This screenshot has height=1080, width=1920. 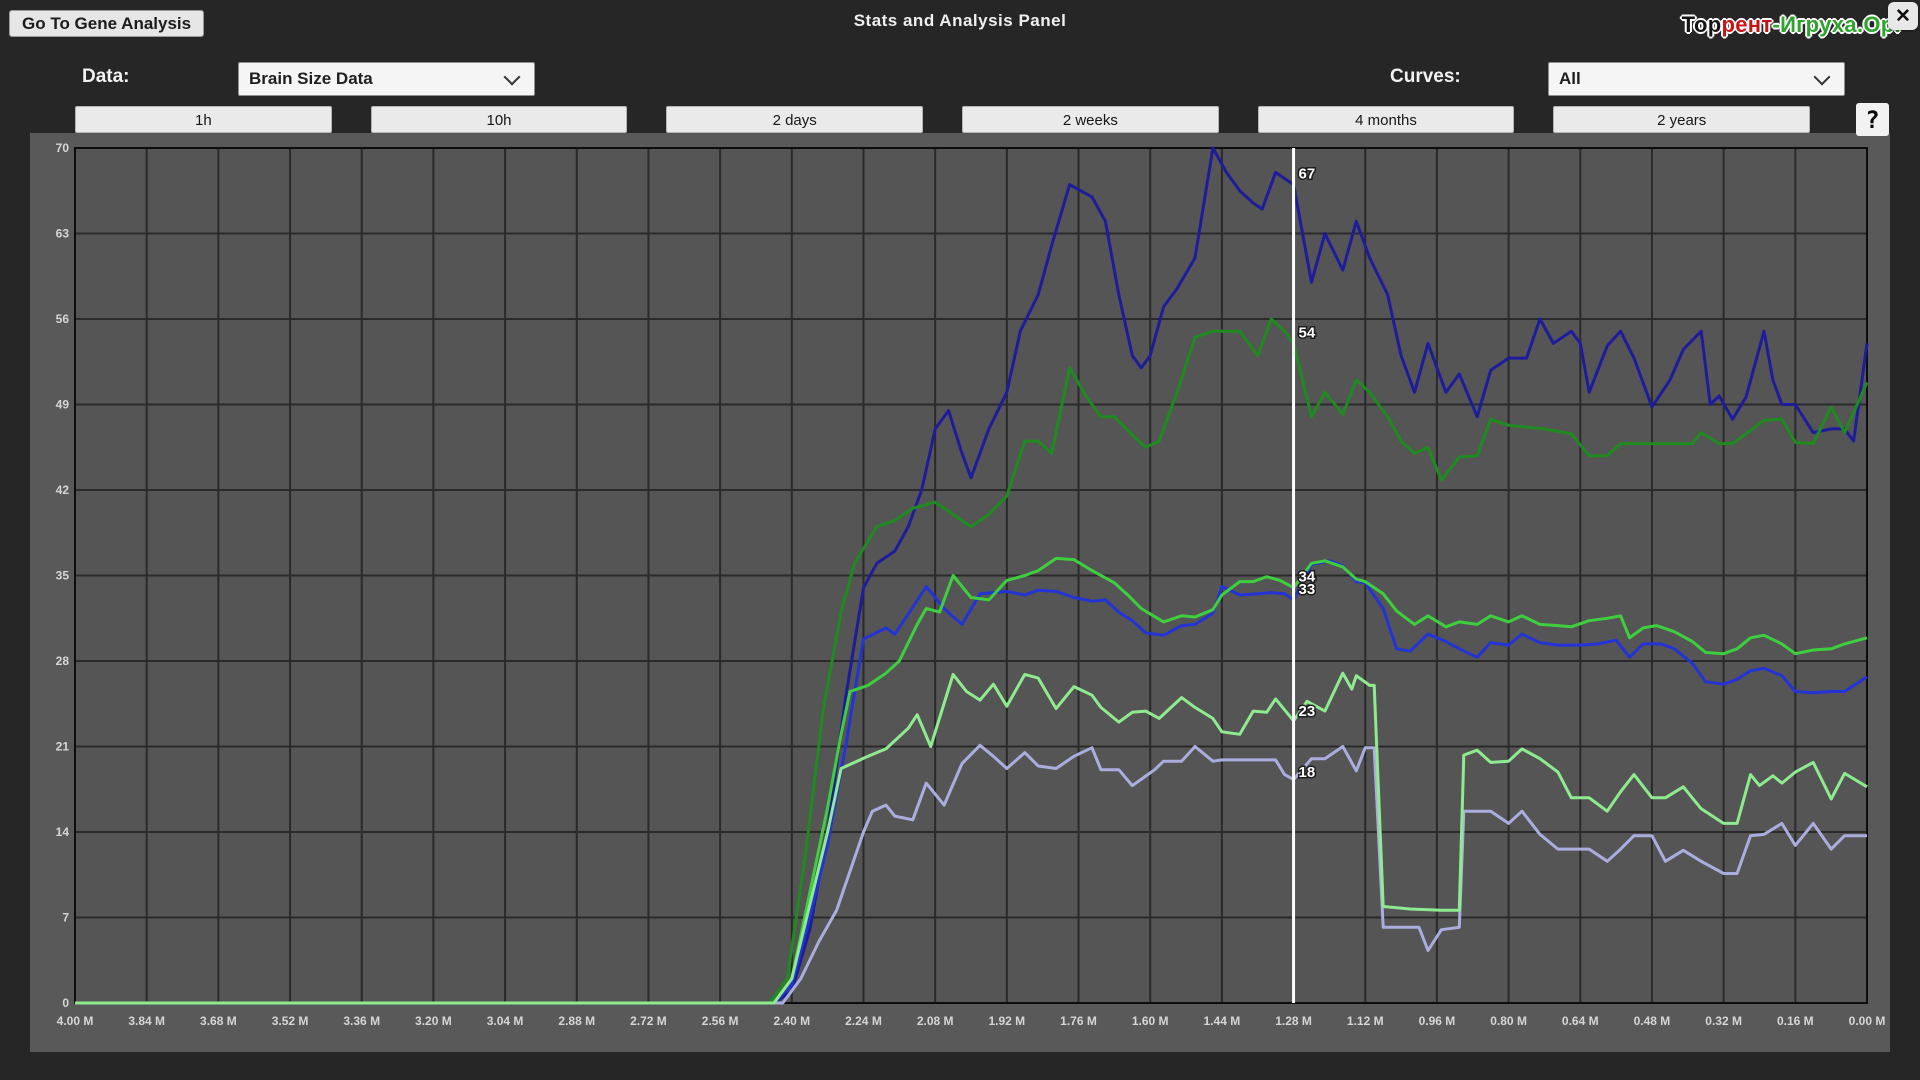 What do you see at coordinates (1307, 174) in the screenshot?
I see `cursor-value-label: 67` at bounding box center [1307, 174].